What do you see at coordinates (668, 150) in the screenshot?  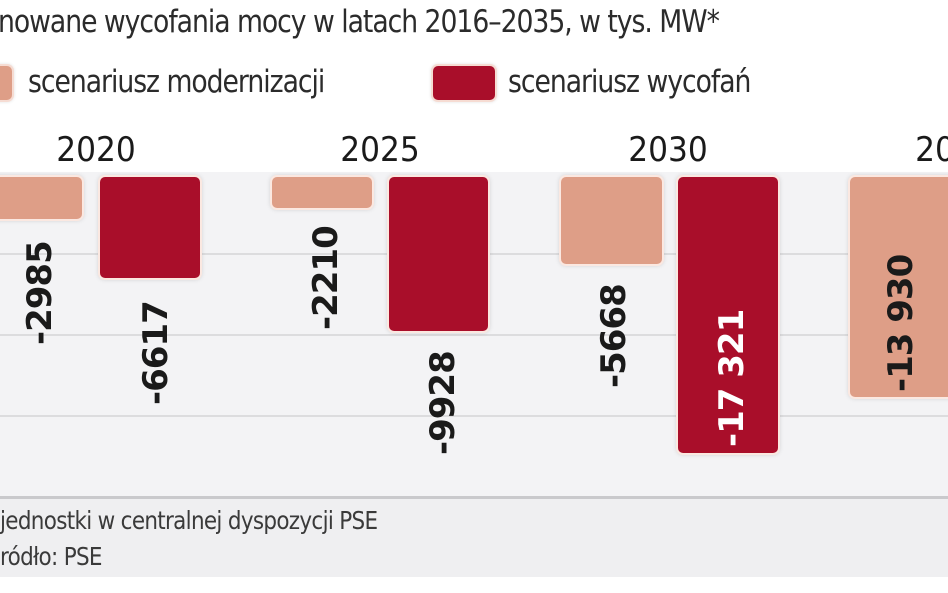 I see `year-label-2030: 2030` at bounding box center [668, 150].